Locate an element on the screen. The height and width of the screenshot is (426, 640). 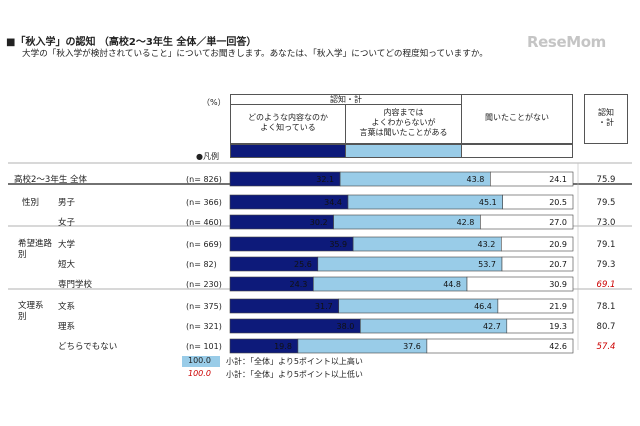
row-label: 短大 is located at coordinates (67, 264).